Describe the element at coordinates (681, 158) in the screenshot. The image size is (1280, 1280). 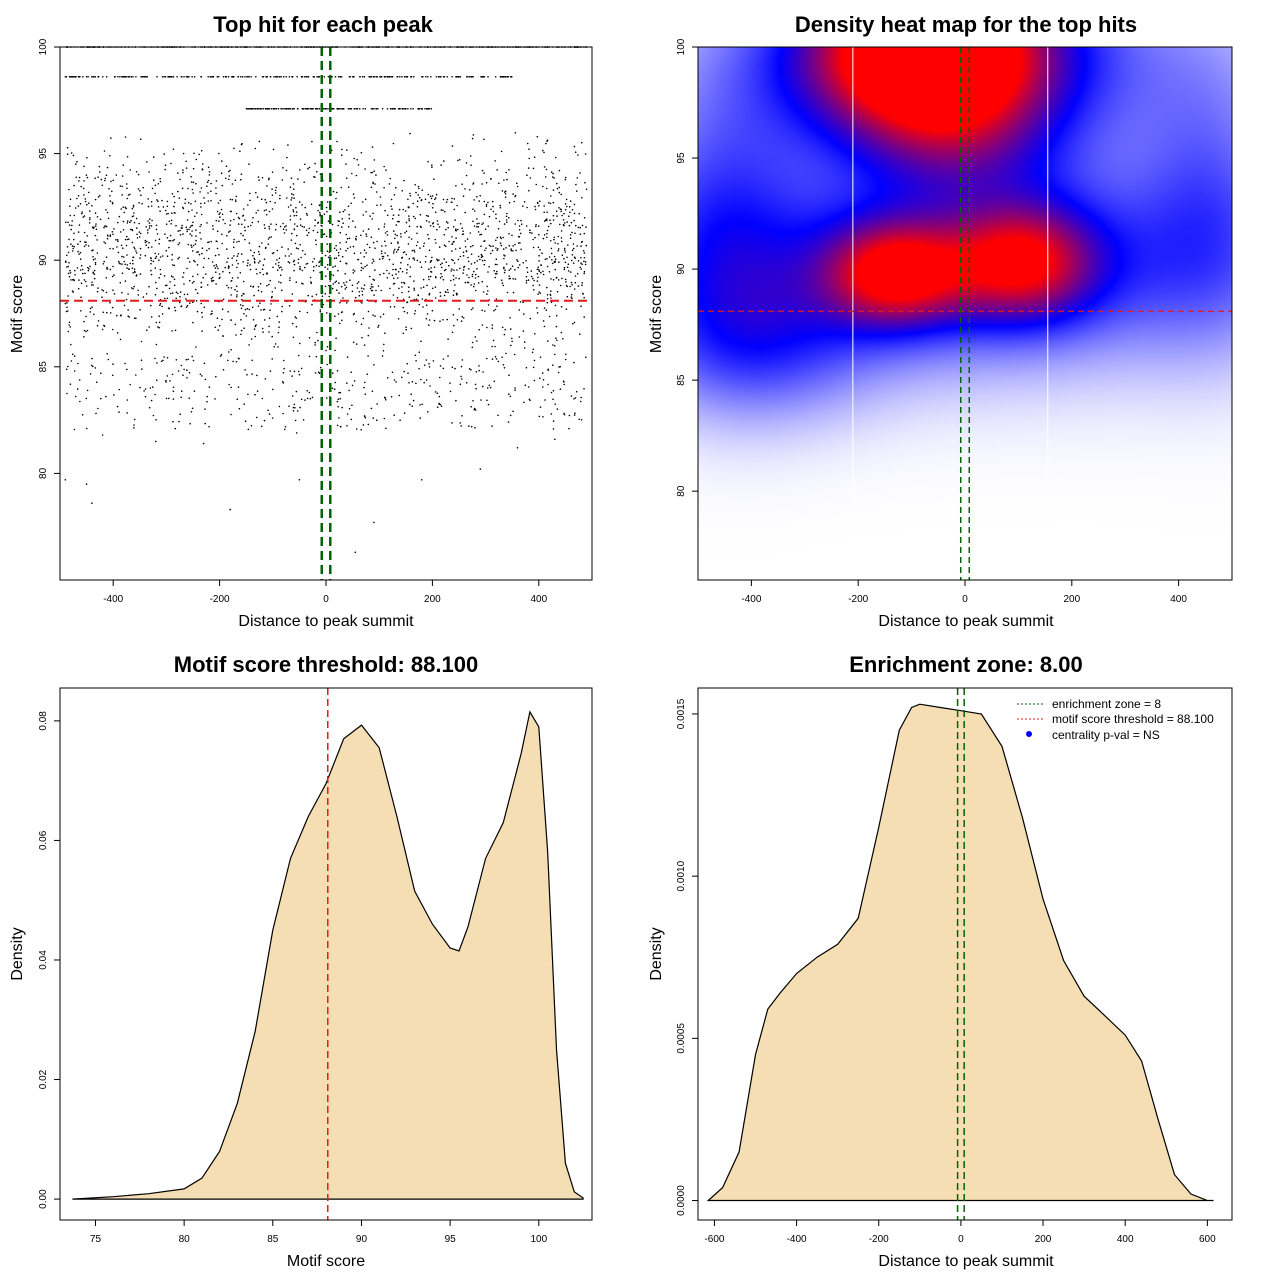
I see `heatmap-y-tick-label: 95` at that location.